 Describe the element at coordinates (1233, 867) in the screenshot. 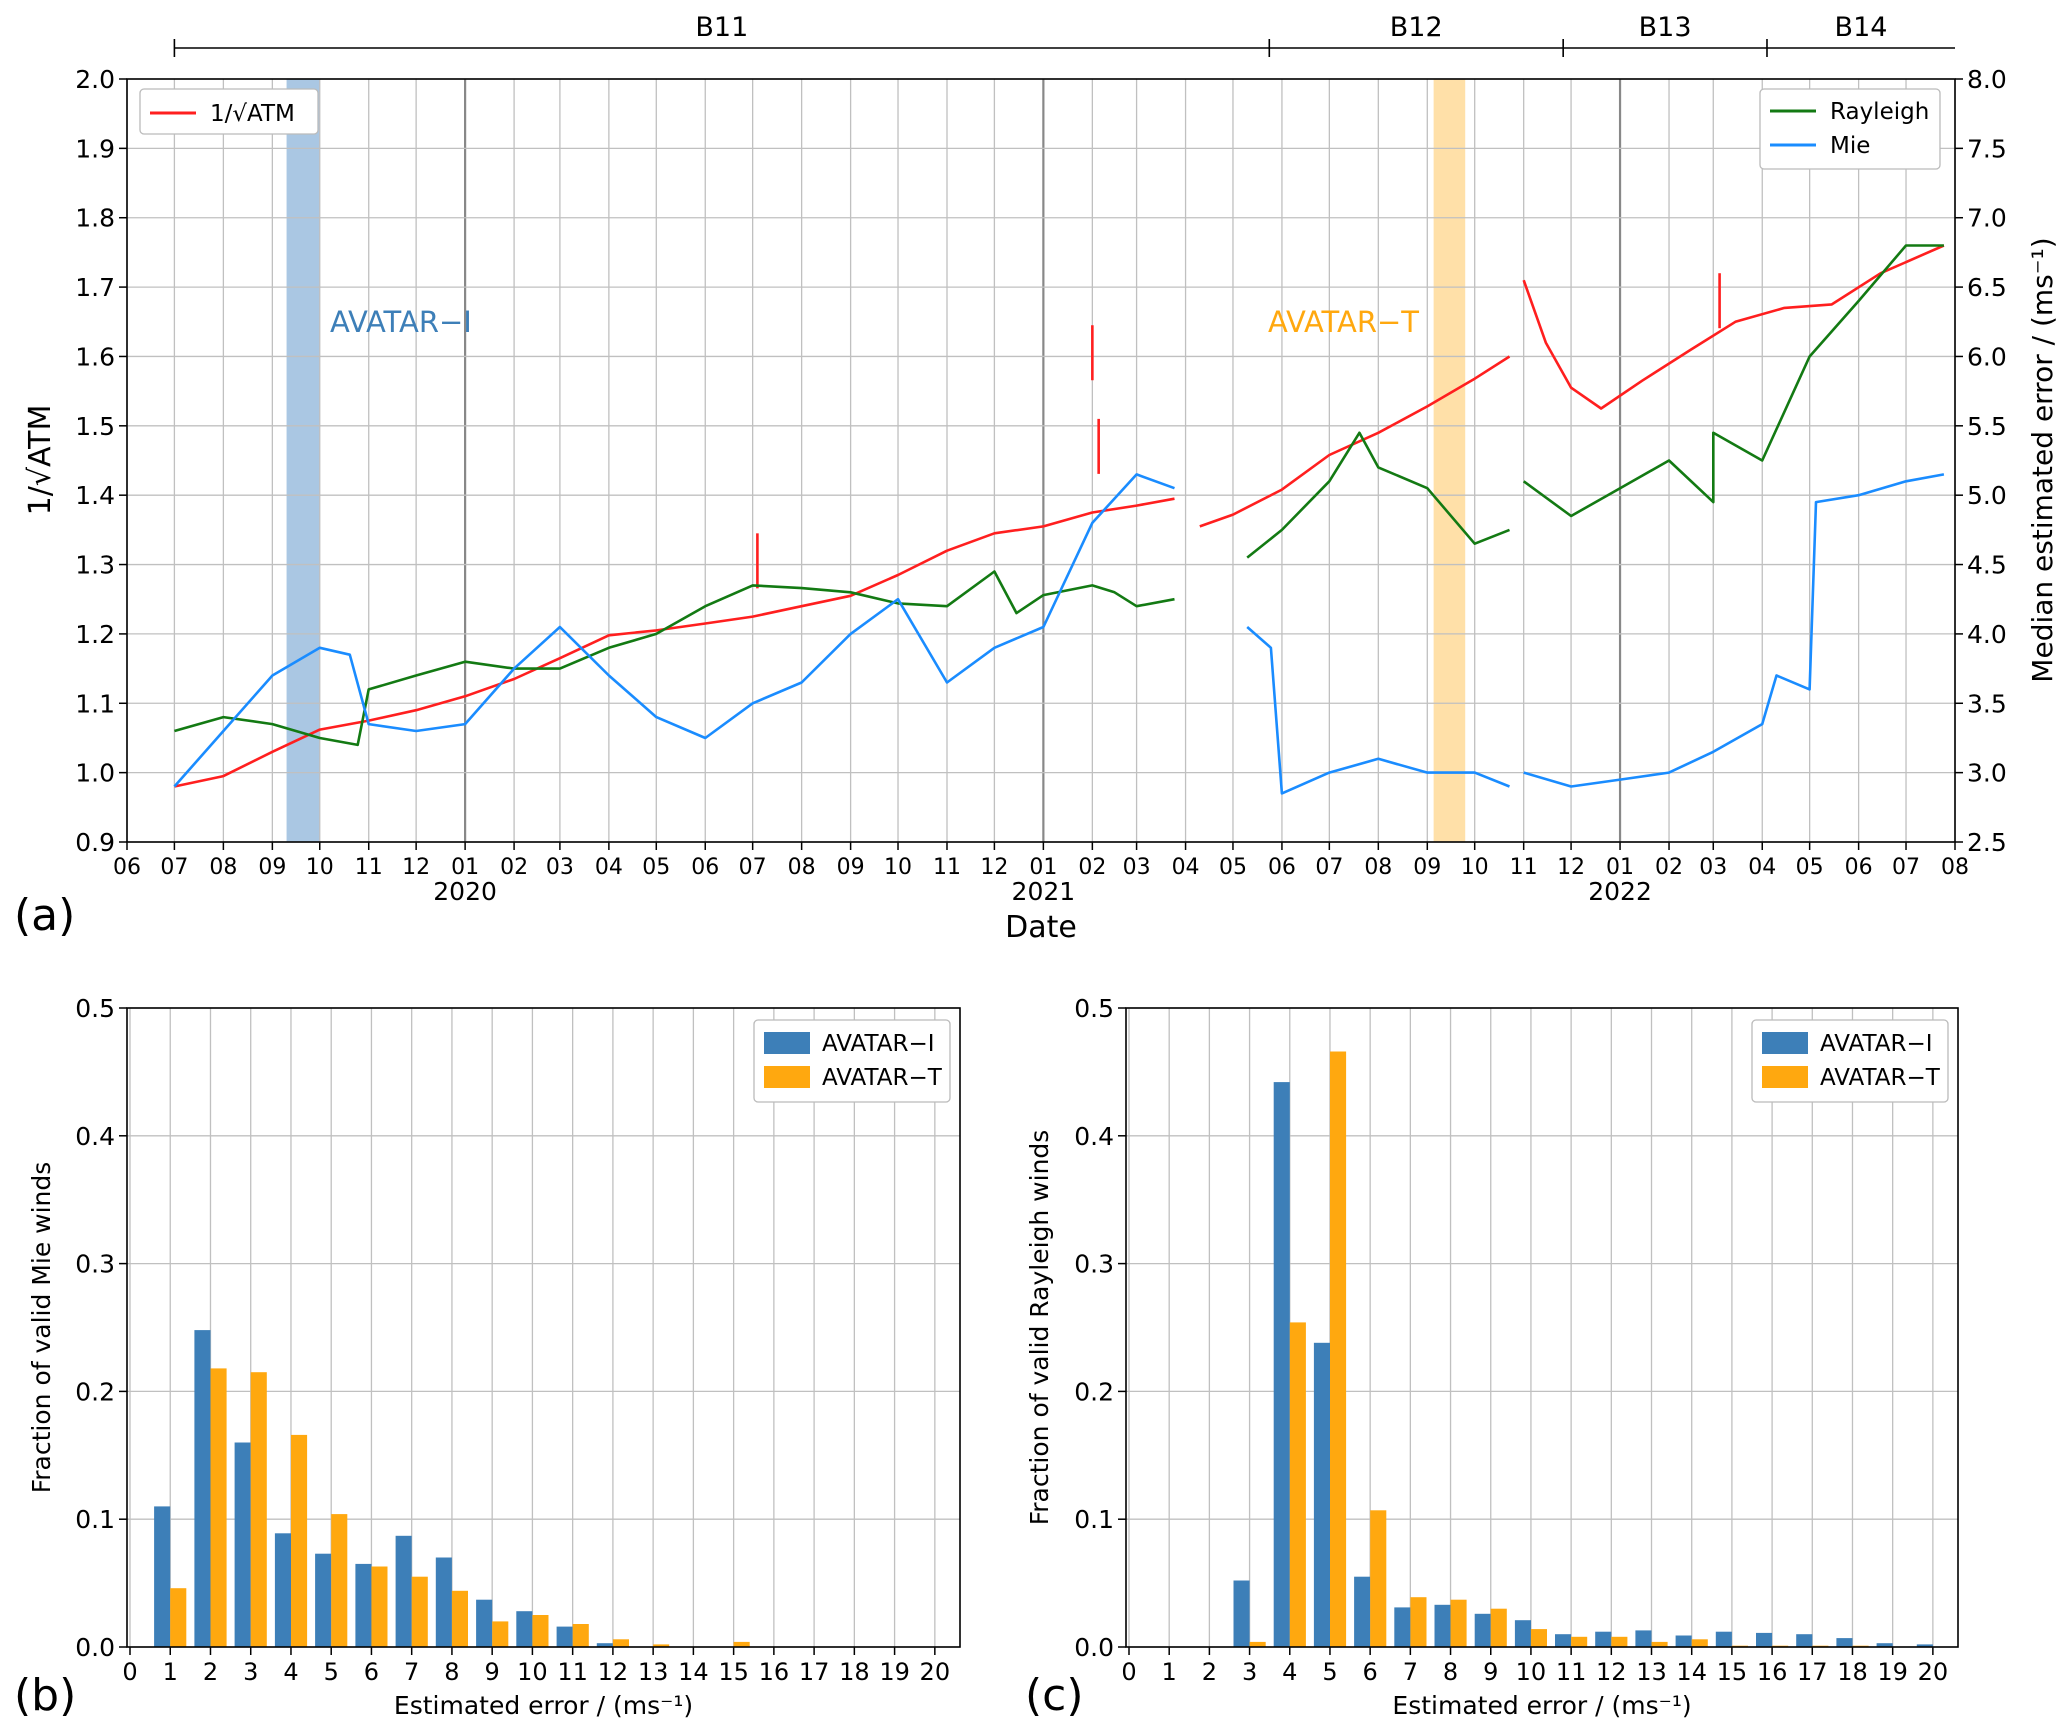

I see `x-tick-label: 05` at that location.